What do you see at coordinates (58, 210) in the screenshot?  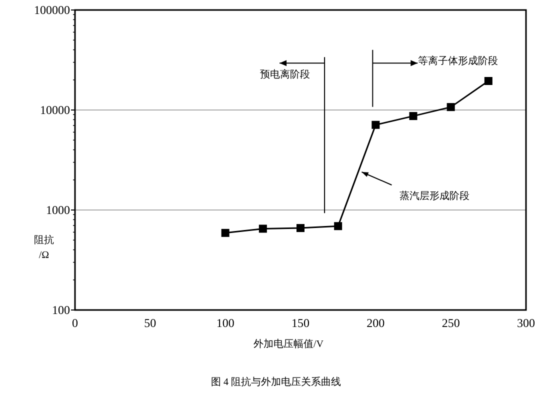 I see `y-tick-label: 1000` at bounding box center [58, 210].